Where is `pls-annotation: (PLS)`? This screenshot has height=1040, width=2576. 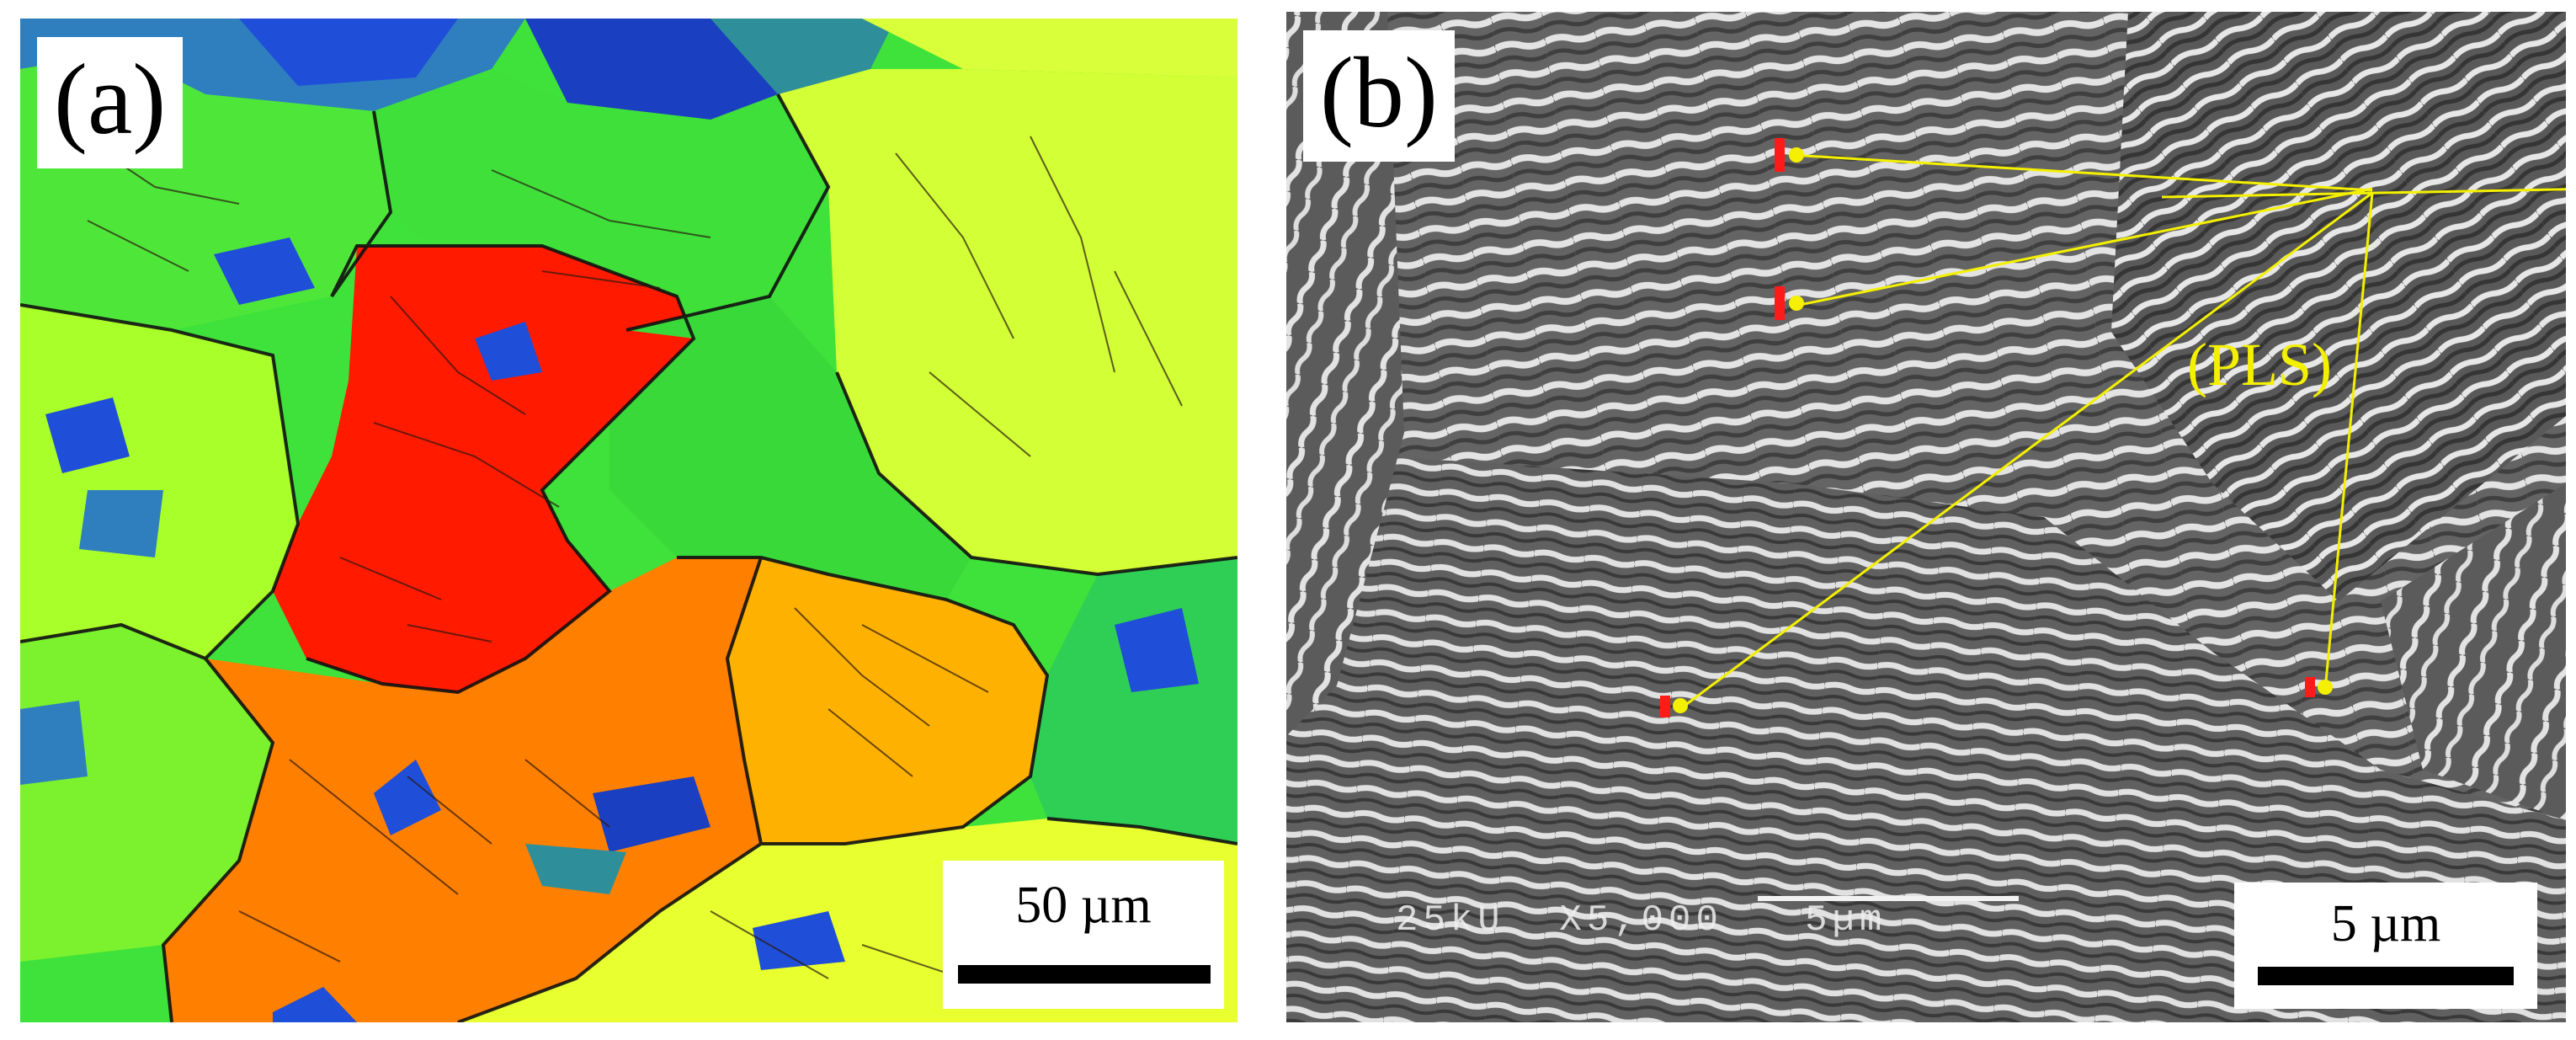 pls-annotation: (PLS) is located at coordinates (2260, 364).